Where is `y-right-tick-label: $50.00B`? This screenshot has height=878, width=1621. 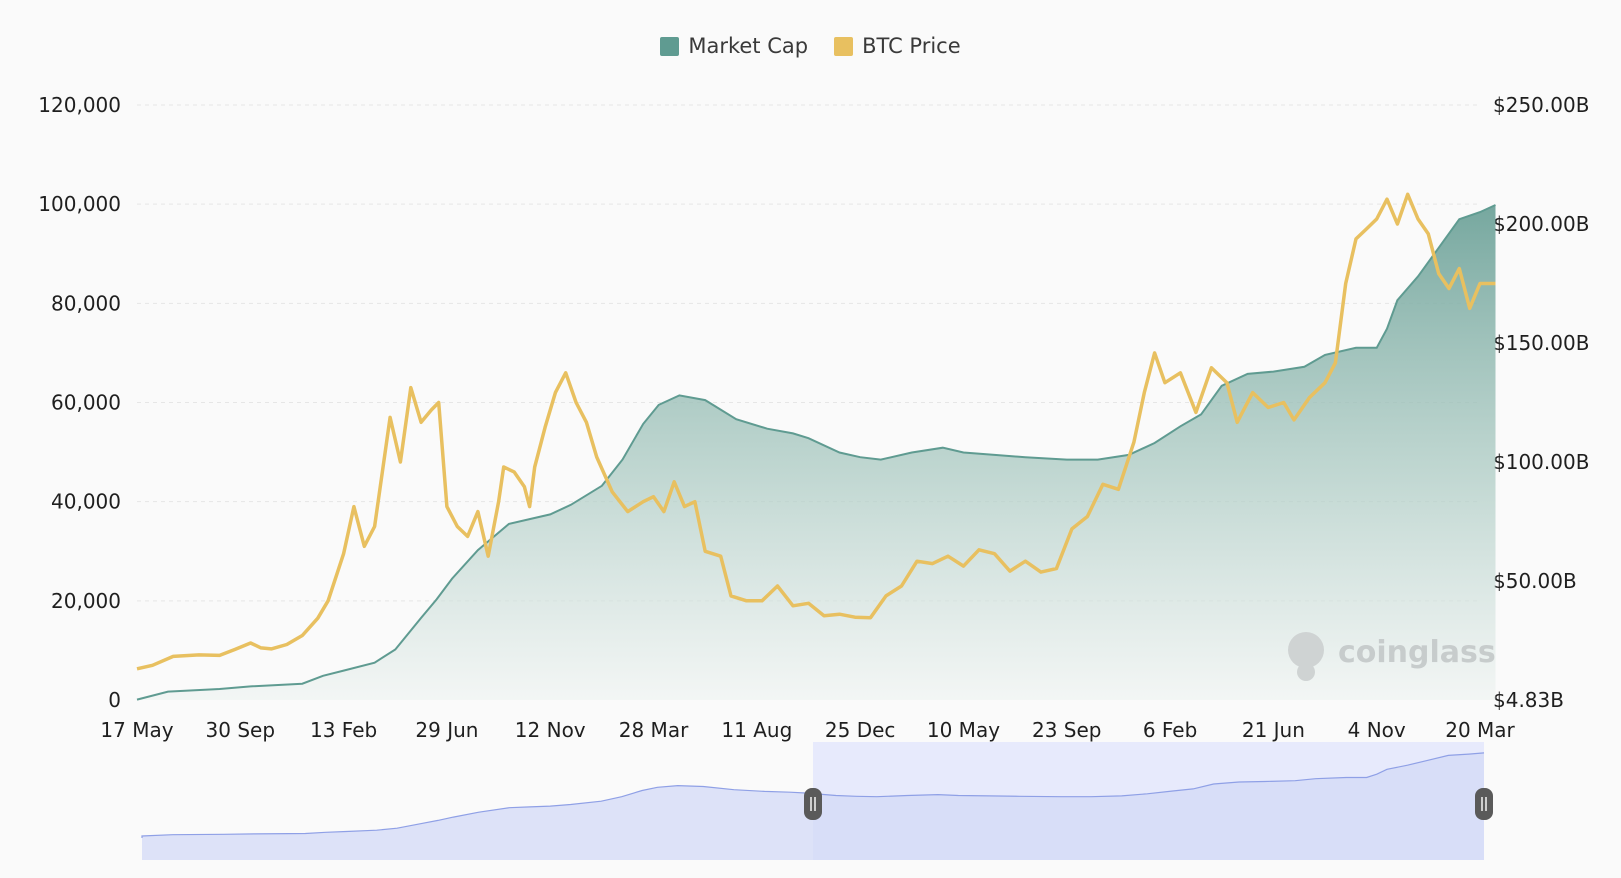 y-right-tick-label: $50.00B is located at coordinates (1535, 581).